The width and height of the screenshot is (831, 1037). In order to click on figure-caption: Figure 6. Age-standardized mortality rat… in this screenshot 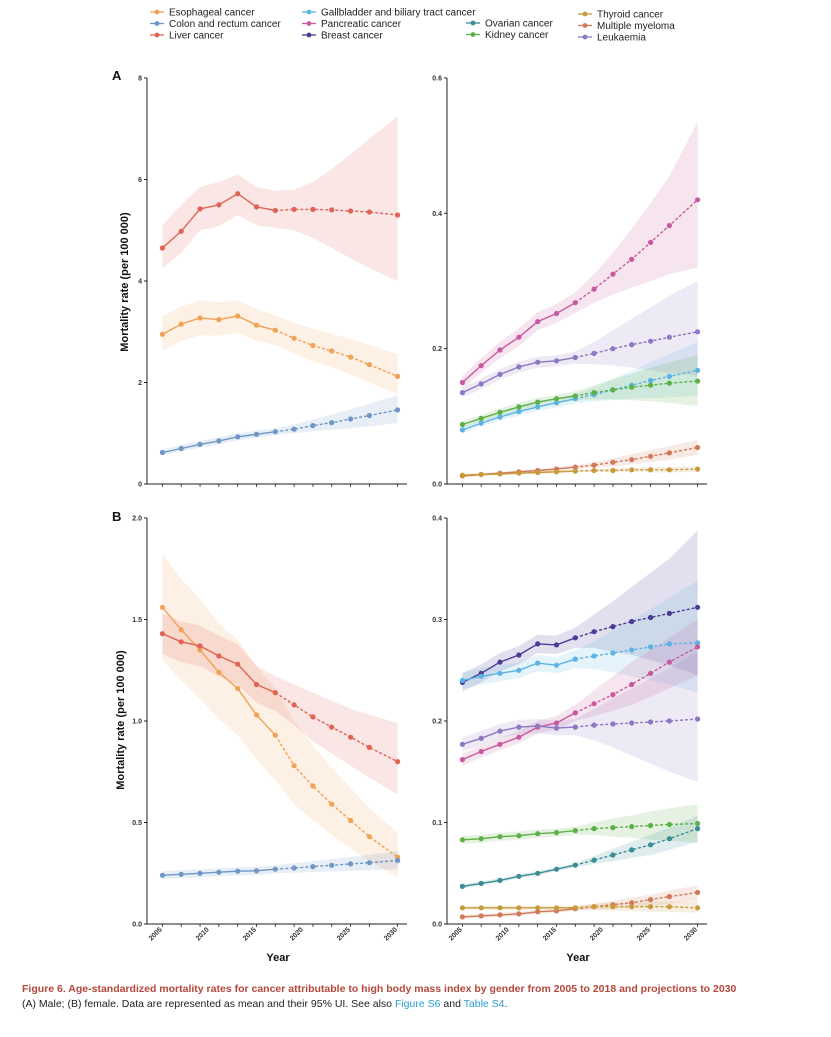, I will do `click(417, 997)`.